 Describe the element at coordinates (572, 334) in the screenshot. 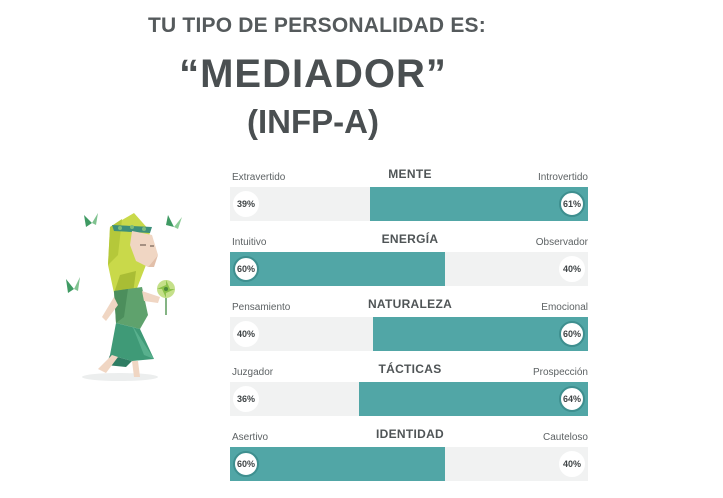

I see `trait-right-percent: 60%` at that location.